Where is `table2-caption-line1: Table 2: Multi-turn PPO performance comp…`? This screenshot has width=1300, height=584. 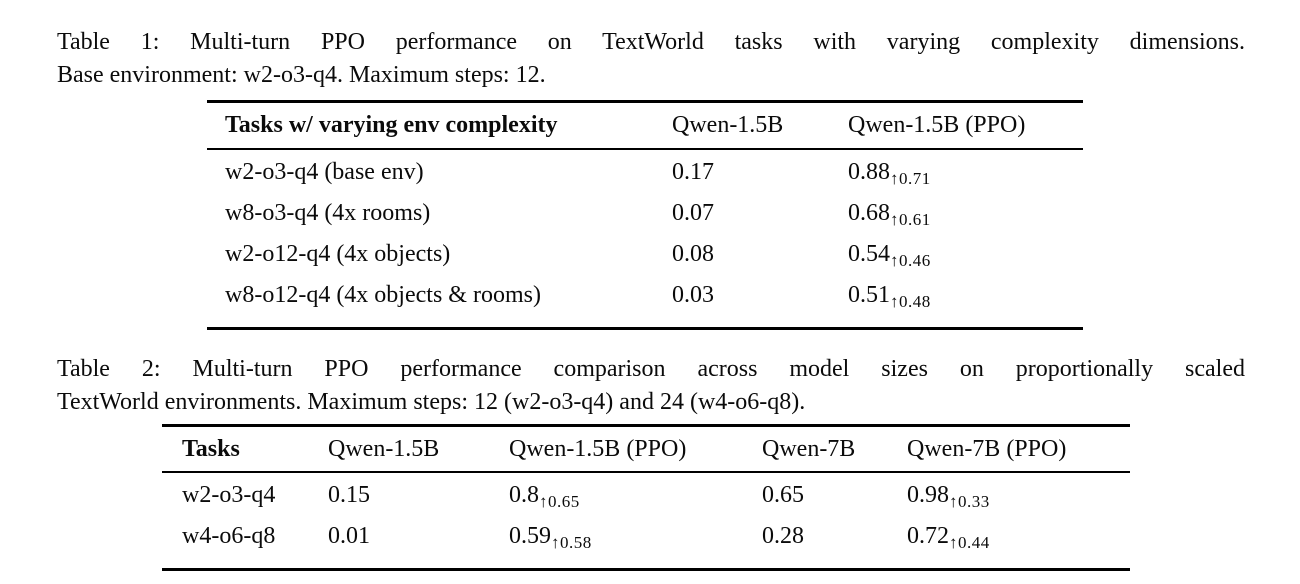 table2-caption-line1: Table 2: Multi-turn PPO performance comp… is located at coordinates (651, 369).